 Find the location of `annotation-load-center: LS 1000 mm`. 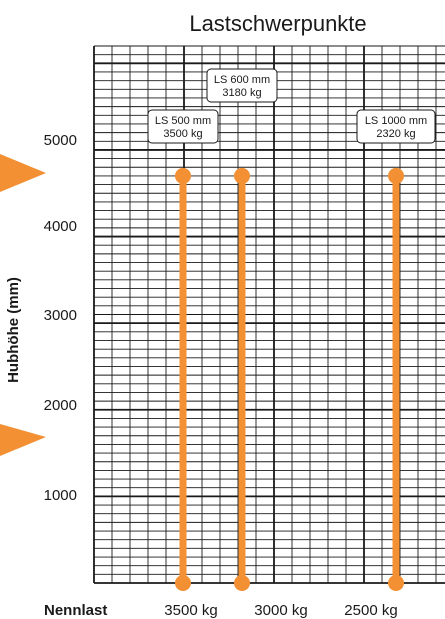

annotation-load-center: LS 1000 mm is located at coordinates (396, 121).